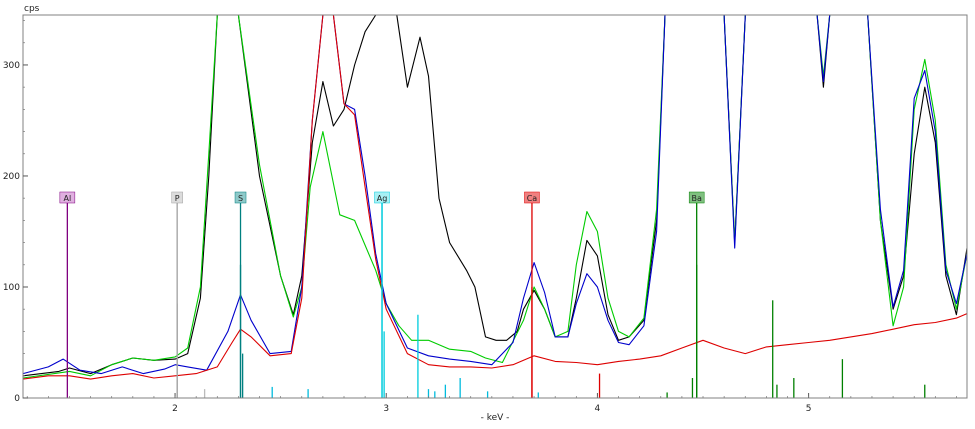  What do you see at coordinates (532, 294) in the screenshot?
I see `element-marker-ca: Ca` at bounding box center [532, 294].